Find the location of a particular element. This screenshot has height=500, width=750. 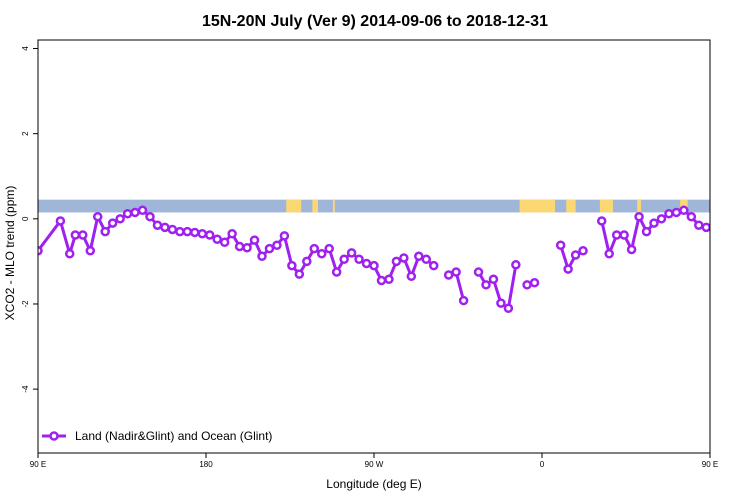

y-tick-label: 4 is located at coordinates (25, 48).